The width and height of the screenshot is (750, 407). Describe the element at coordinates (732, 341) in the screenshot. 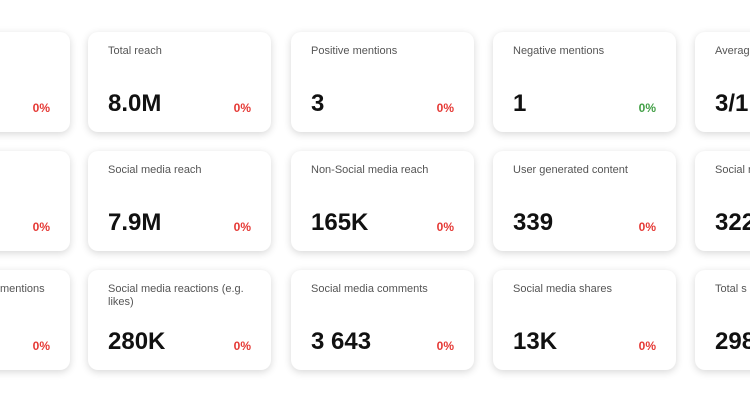

I see `metric-value: 298` at that location.